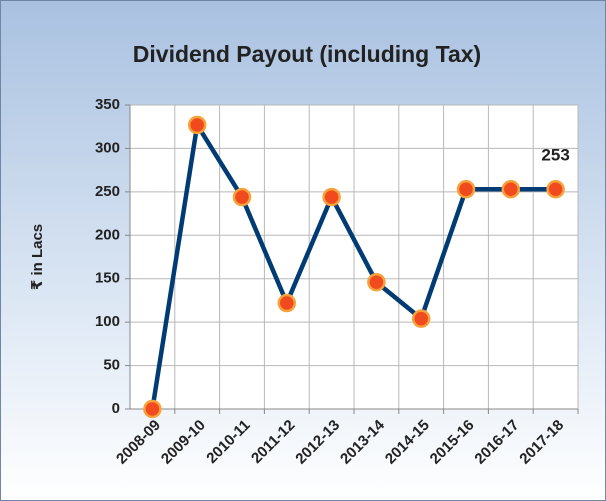 The height and width of the screenshot is (501, 606). I want to click on chart-title: Dividend Payout (including Tax), so click(307, 54).